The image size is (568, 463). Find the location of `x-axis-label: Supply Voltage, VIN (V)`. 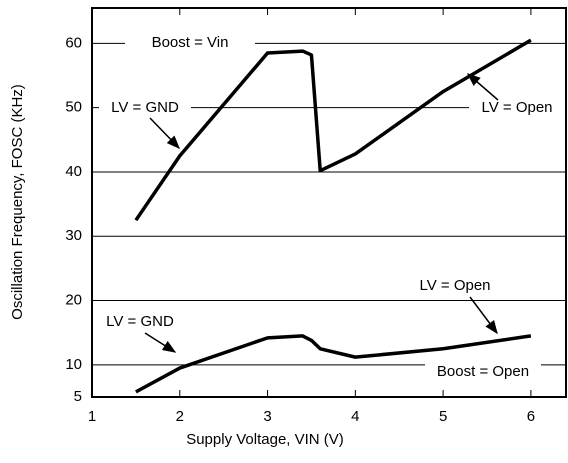

x-axis-label: Supply Voltage, VIN (V) is located at coordinates (265, 439).